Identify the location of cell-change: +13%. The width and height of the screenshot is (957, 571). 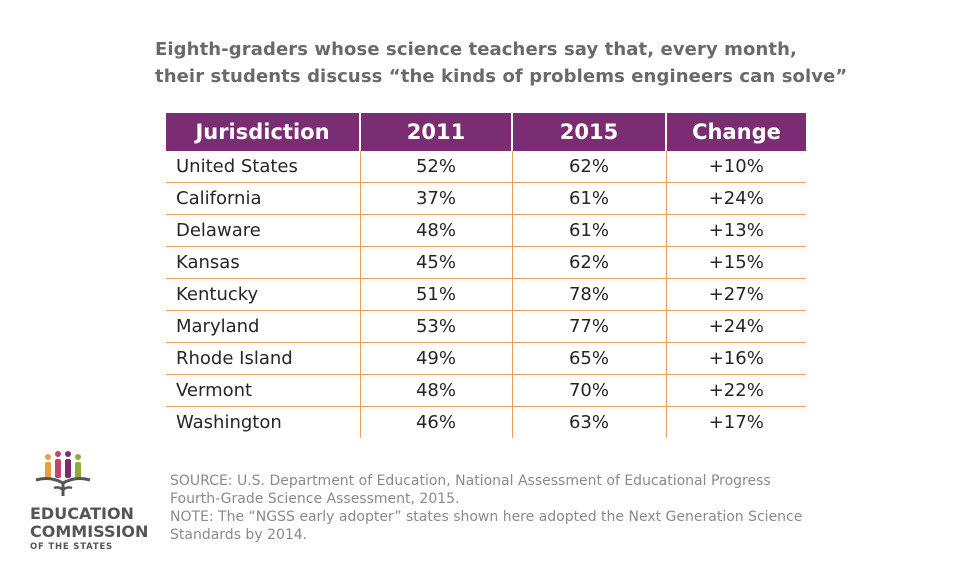
(735, 230).